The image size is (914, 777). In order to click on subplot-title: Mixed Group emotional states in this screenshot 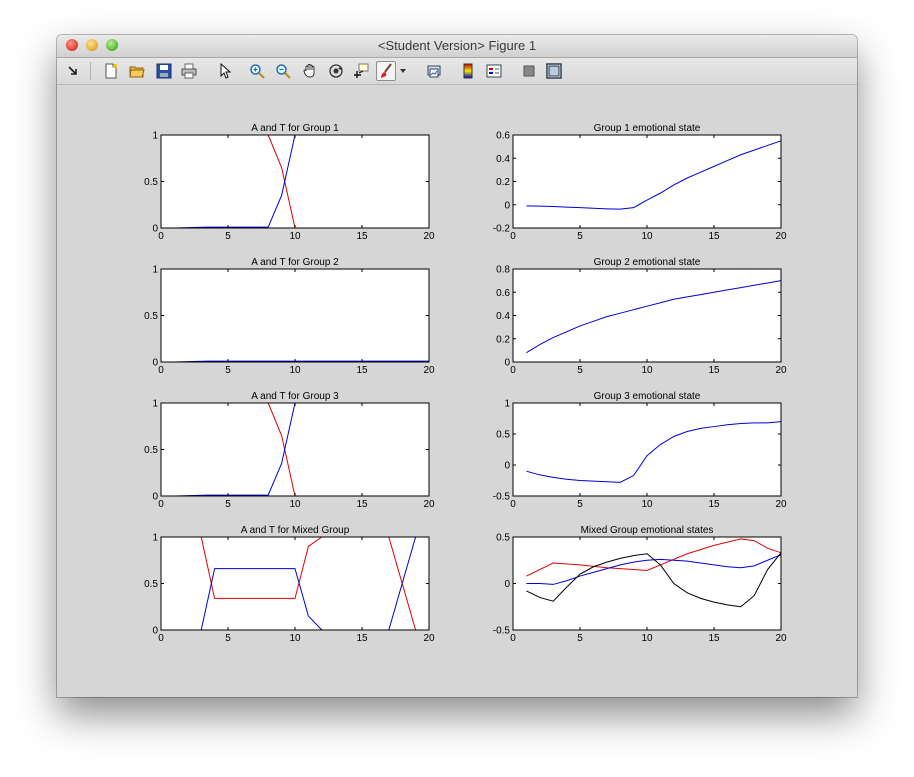, I will do `click(647, 530)`.